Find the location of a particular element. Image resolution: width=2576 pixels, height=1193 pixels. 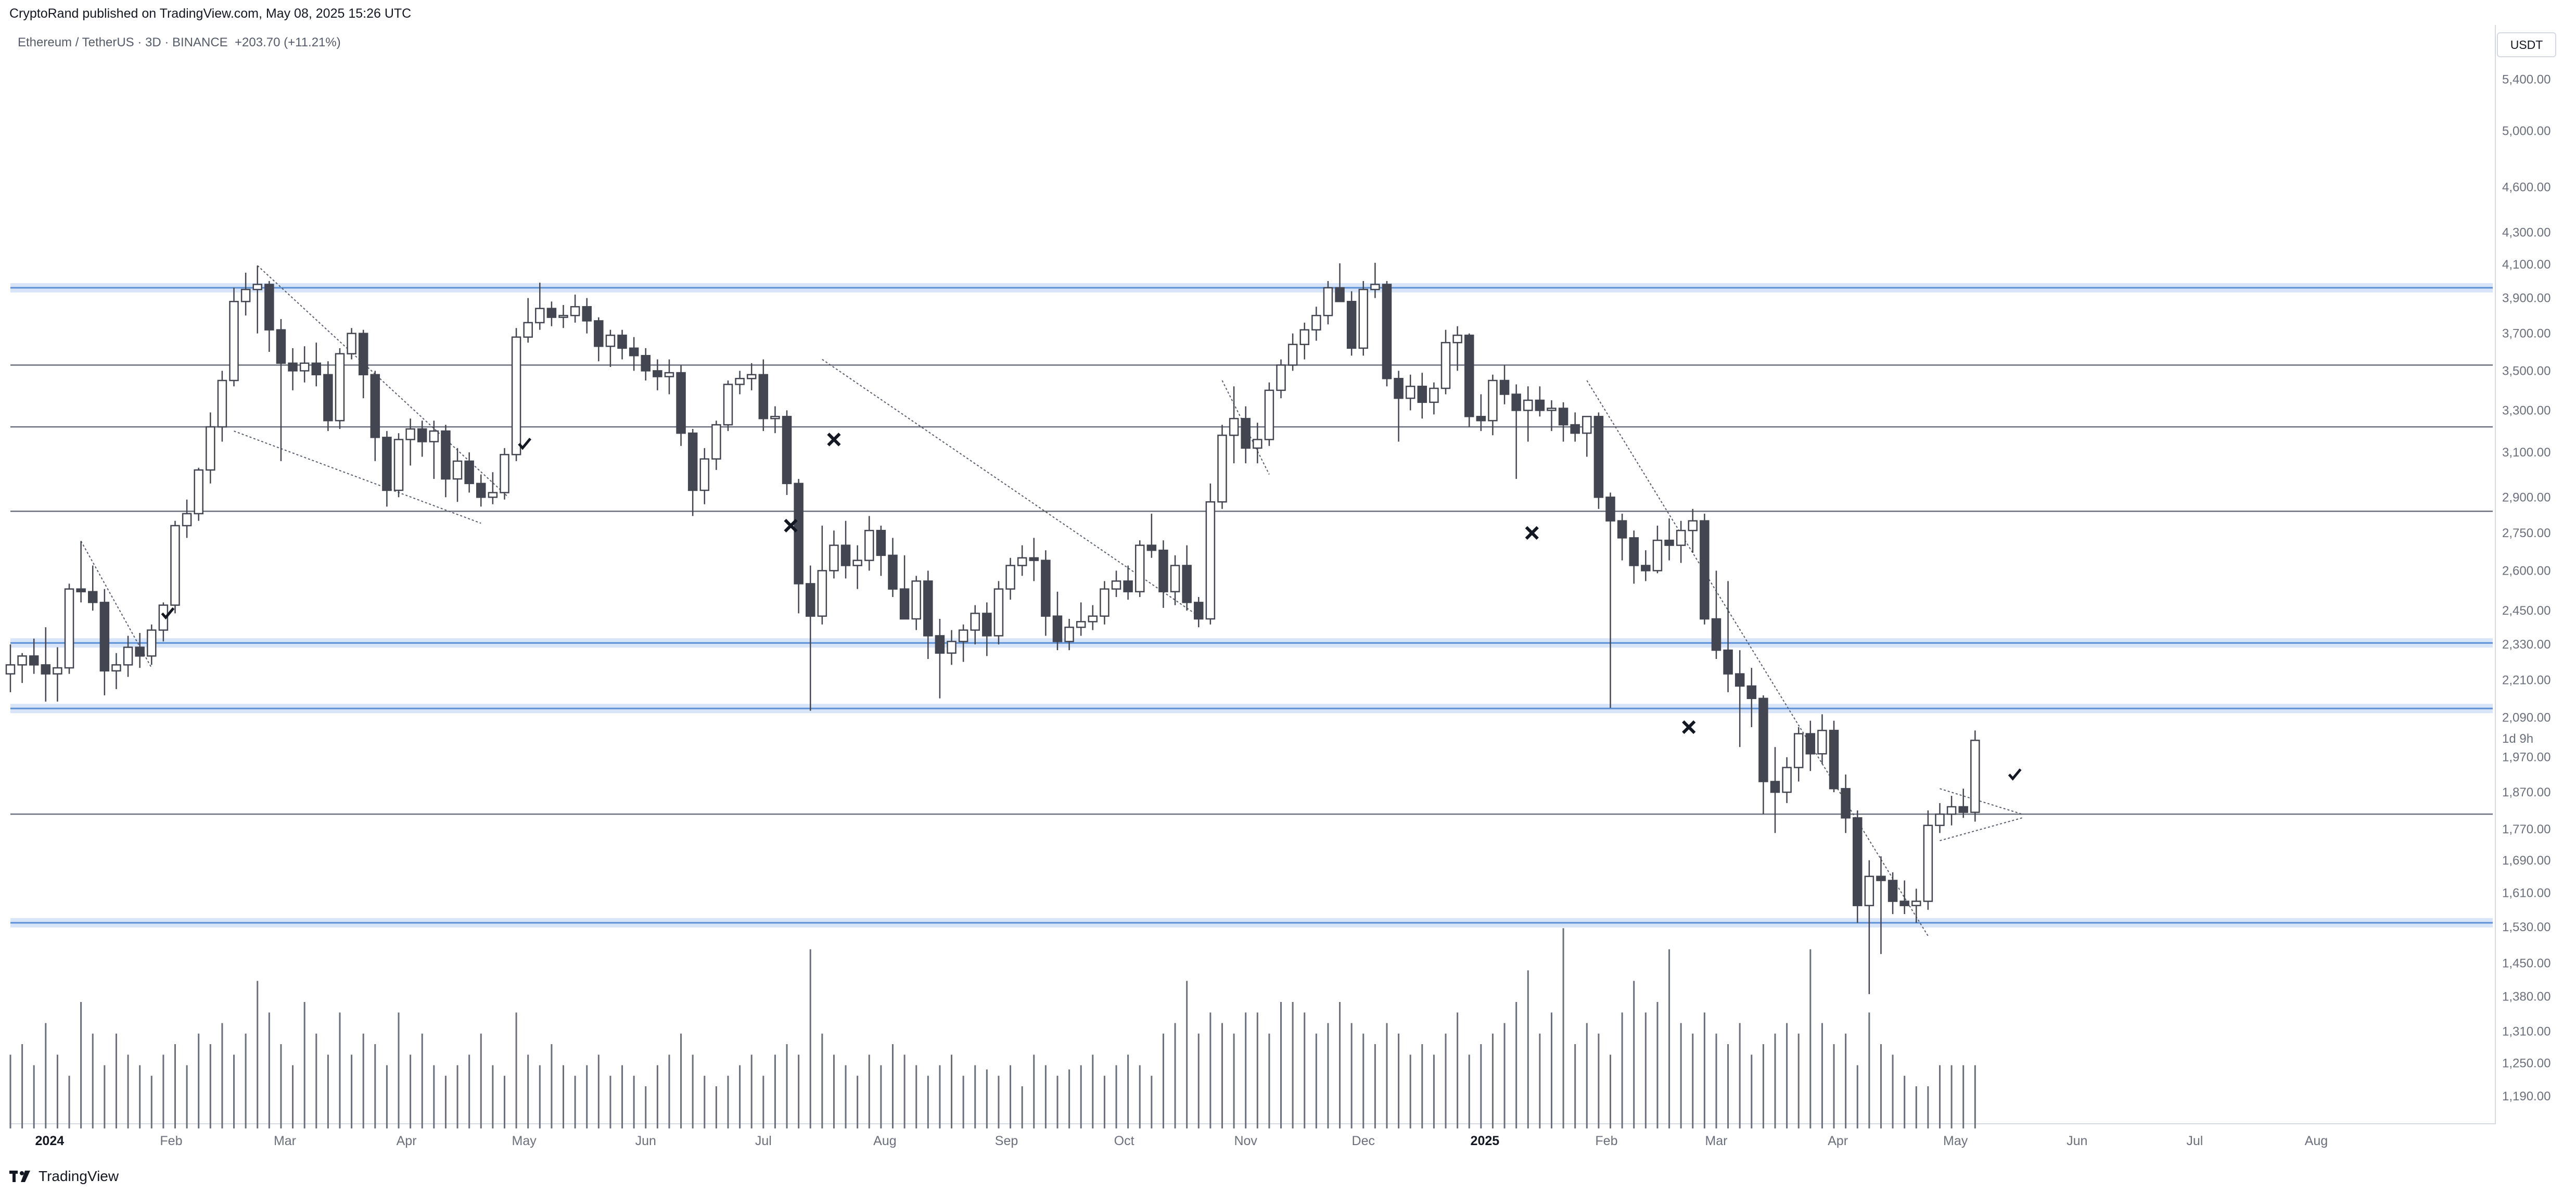

price-tick-label: 2,600.00 is located at coordinates (2526, 571).